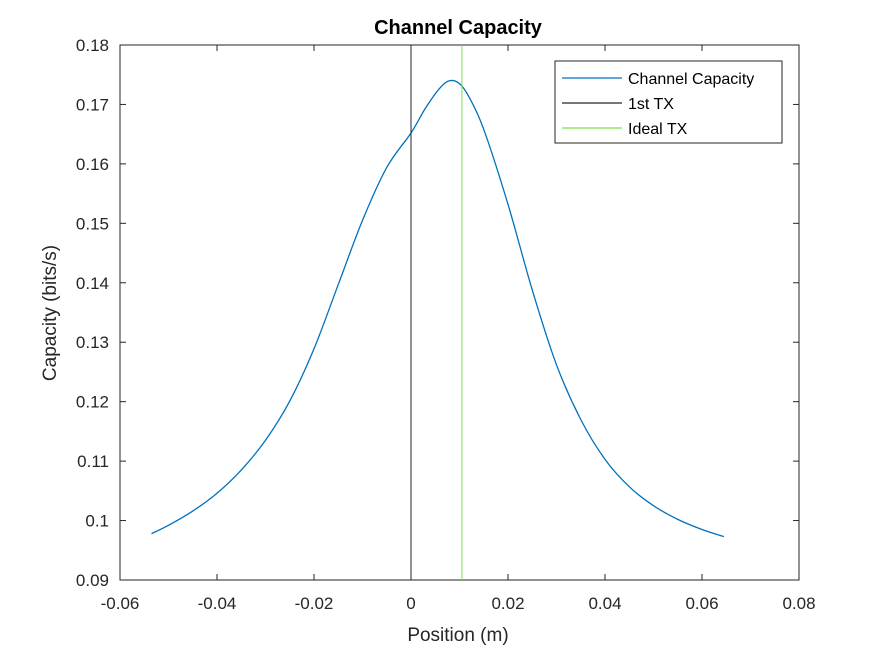  I want to click on y-tick-label: 0.12, so click(92, 402).